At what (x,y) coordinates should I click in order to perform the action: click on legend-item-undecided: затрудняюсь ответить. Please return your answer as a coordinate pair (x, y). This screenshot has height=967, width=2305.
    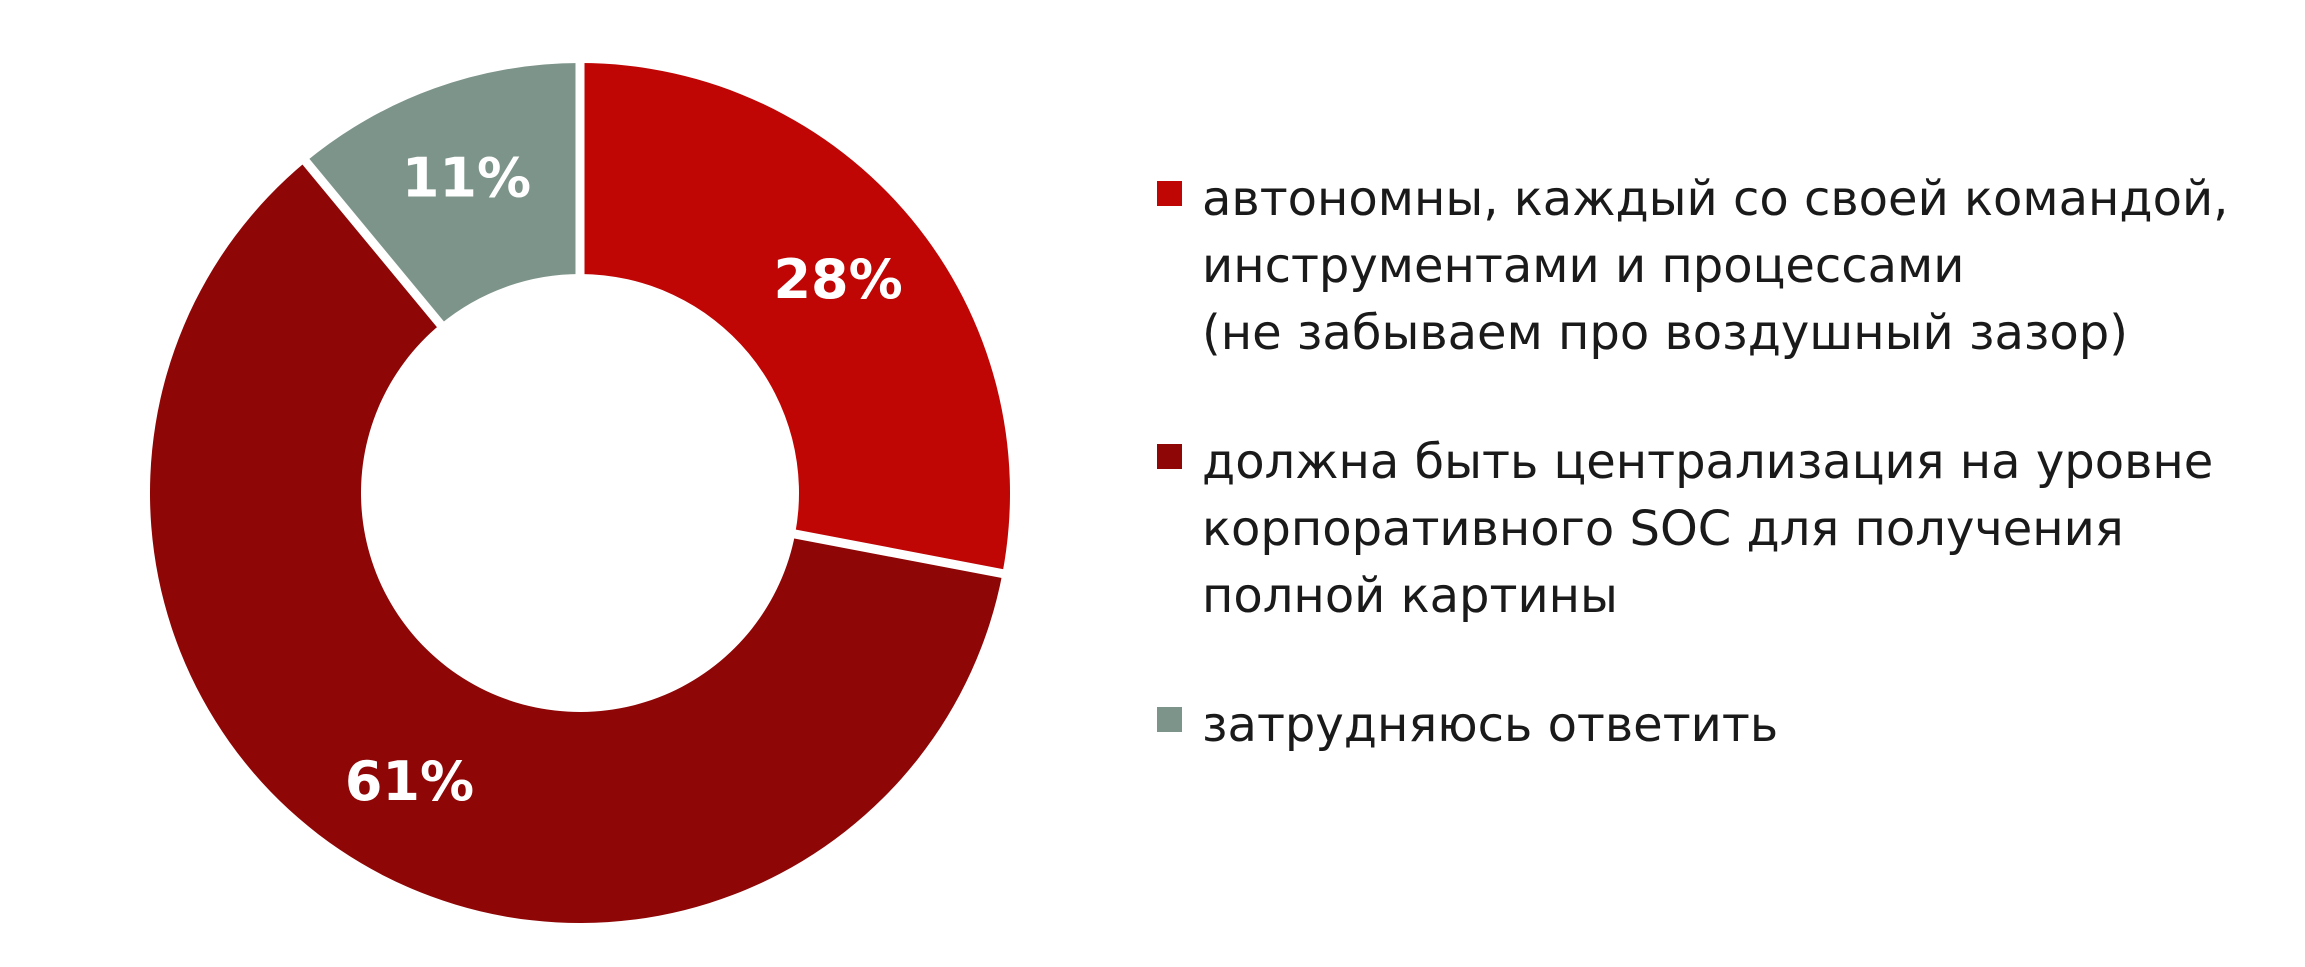
    Looking at the image, I should click on (1722, 725).